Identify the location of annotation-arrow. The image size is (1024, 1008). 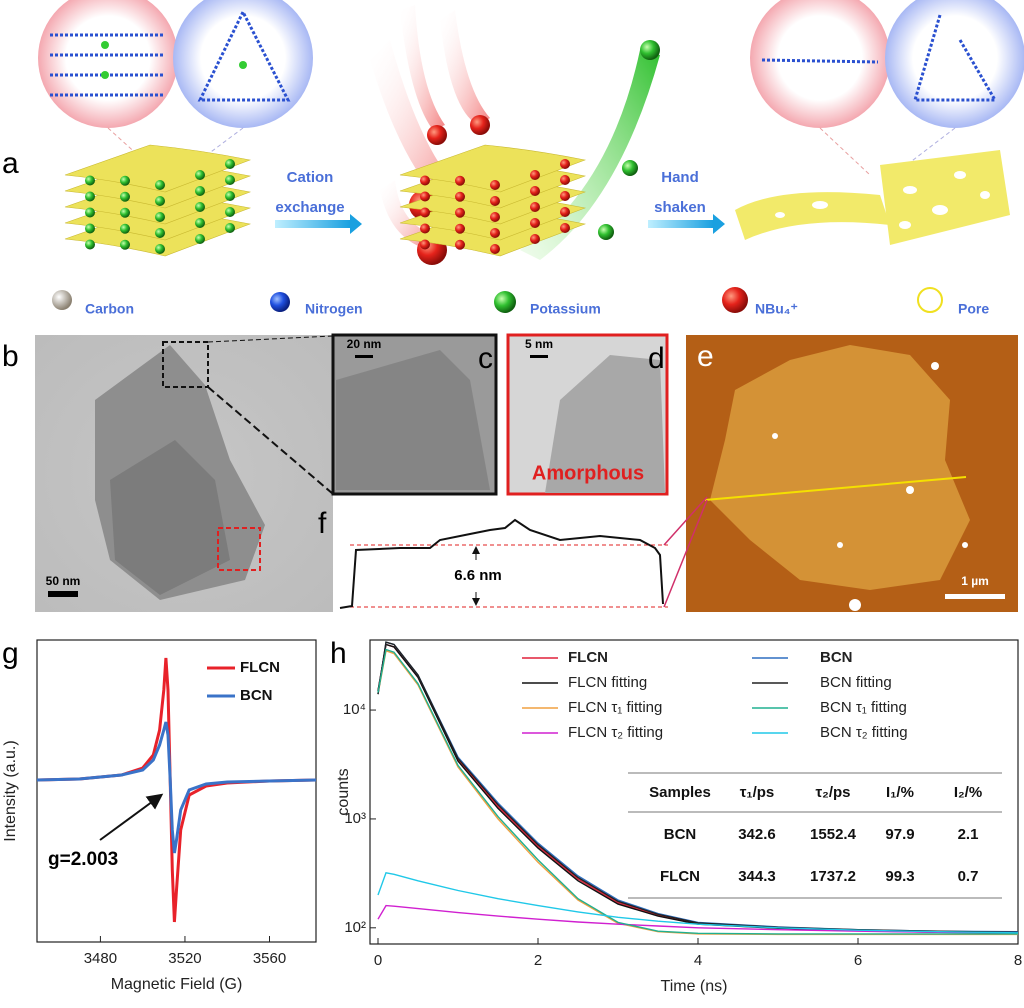
(131, 817).